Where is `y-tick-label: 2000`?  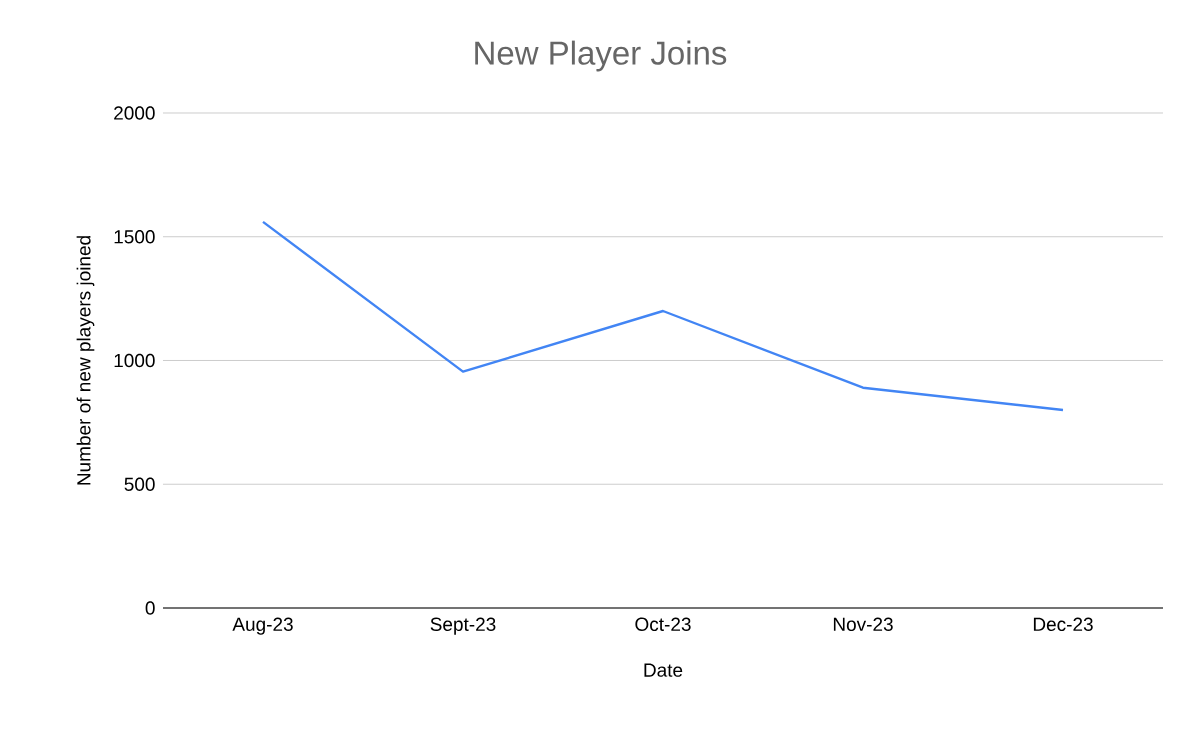
y-tick-label: 2000 is located at coordinates (134, 113).